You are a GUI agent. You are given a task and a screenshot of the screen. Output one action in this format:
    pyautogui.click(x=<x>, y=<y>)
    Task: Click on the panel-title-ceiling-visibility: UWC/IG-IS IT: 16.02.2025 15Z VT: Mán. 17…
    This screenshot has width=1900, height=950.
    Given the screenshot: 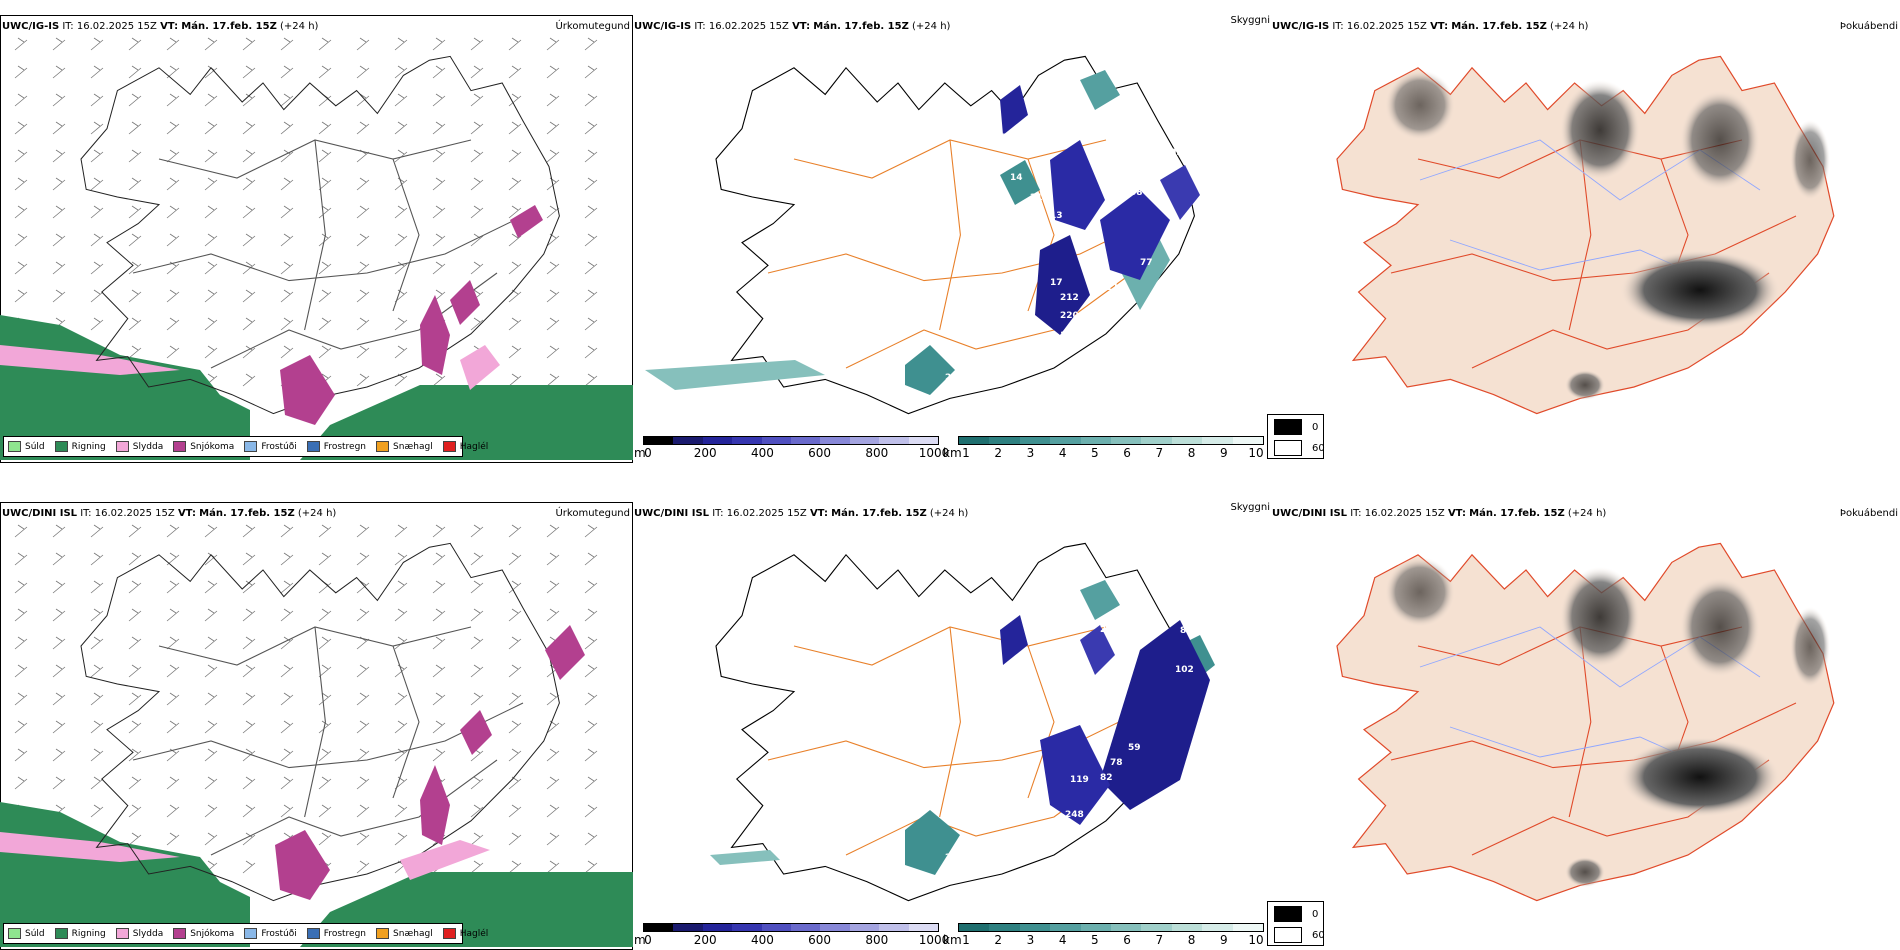 What is the action you would take?
    pyautogui.click(x=792, y=26)
    